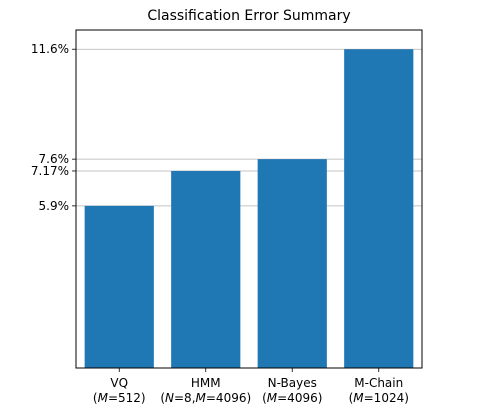  I want to click on x-tick-sublabel: (M=4096), so click(292, 398).